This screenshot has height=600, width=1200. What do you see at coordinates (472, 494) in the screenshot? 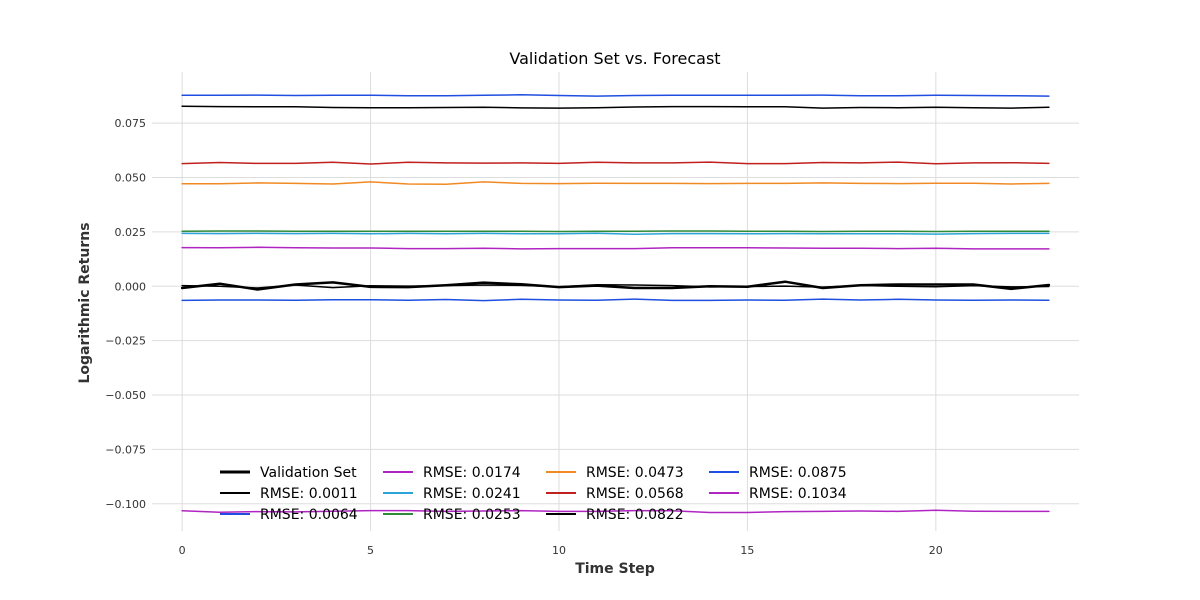
I see `legend-label: RMSE: 0.0241` at bounding box center [472, 494].